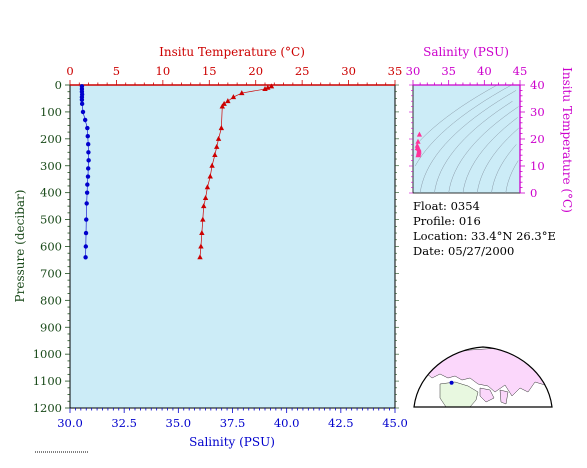 This screenshot has width=587, height=468. Describe the element at coordinates (163, 71) in the screenshot. I see `temperature-tick-label: 10` at that location.